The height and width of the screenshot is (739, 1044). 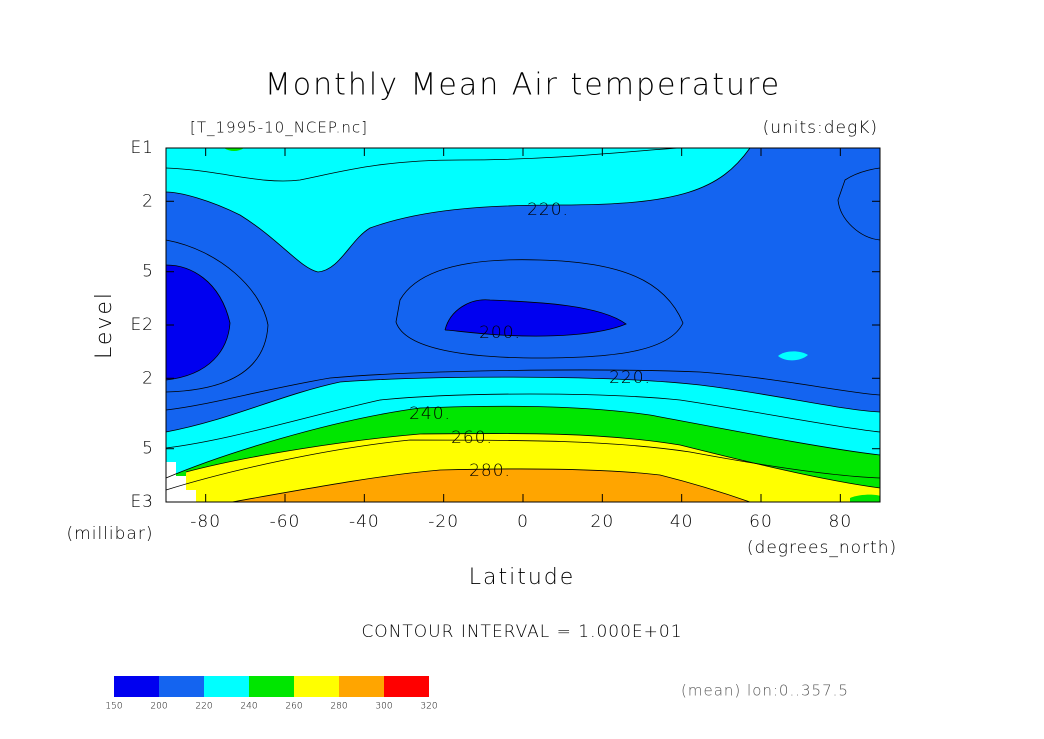 I want to click on colorbar-label: 260, so click(x=293, y=707).